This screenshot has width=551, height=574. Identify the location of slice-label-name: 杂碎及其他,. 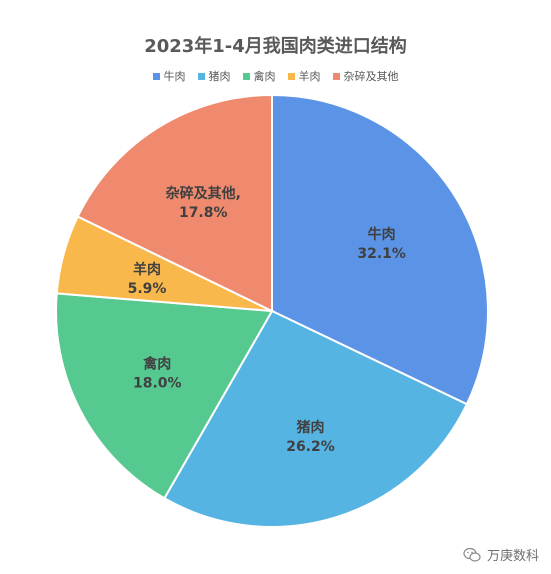
(203, 193).